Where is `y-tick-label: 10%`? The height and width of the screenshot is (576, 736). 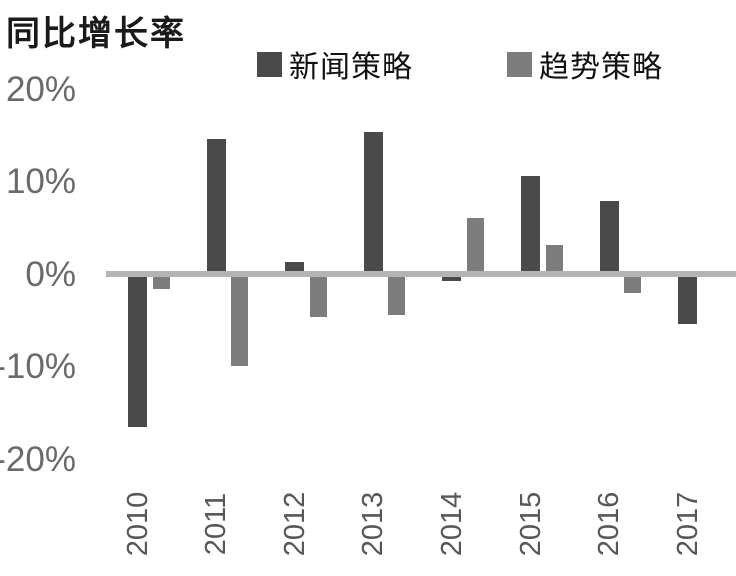 y-tick-label: 10% is located at coordinates (40, 181).